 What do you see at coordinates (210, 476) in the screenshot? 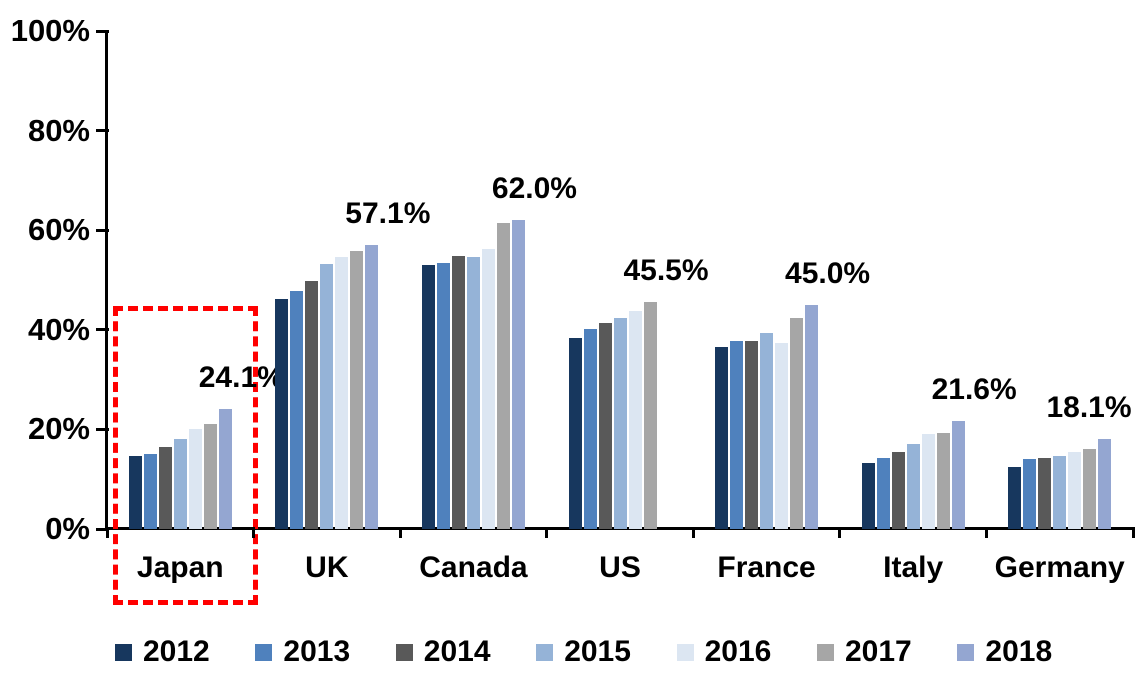
I see `bar-japan-2017` at bounding box center [210, 476].